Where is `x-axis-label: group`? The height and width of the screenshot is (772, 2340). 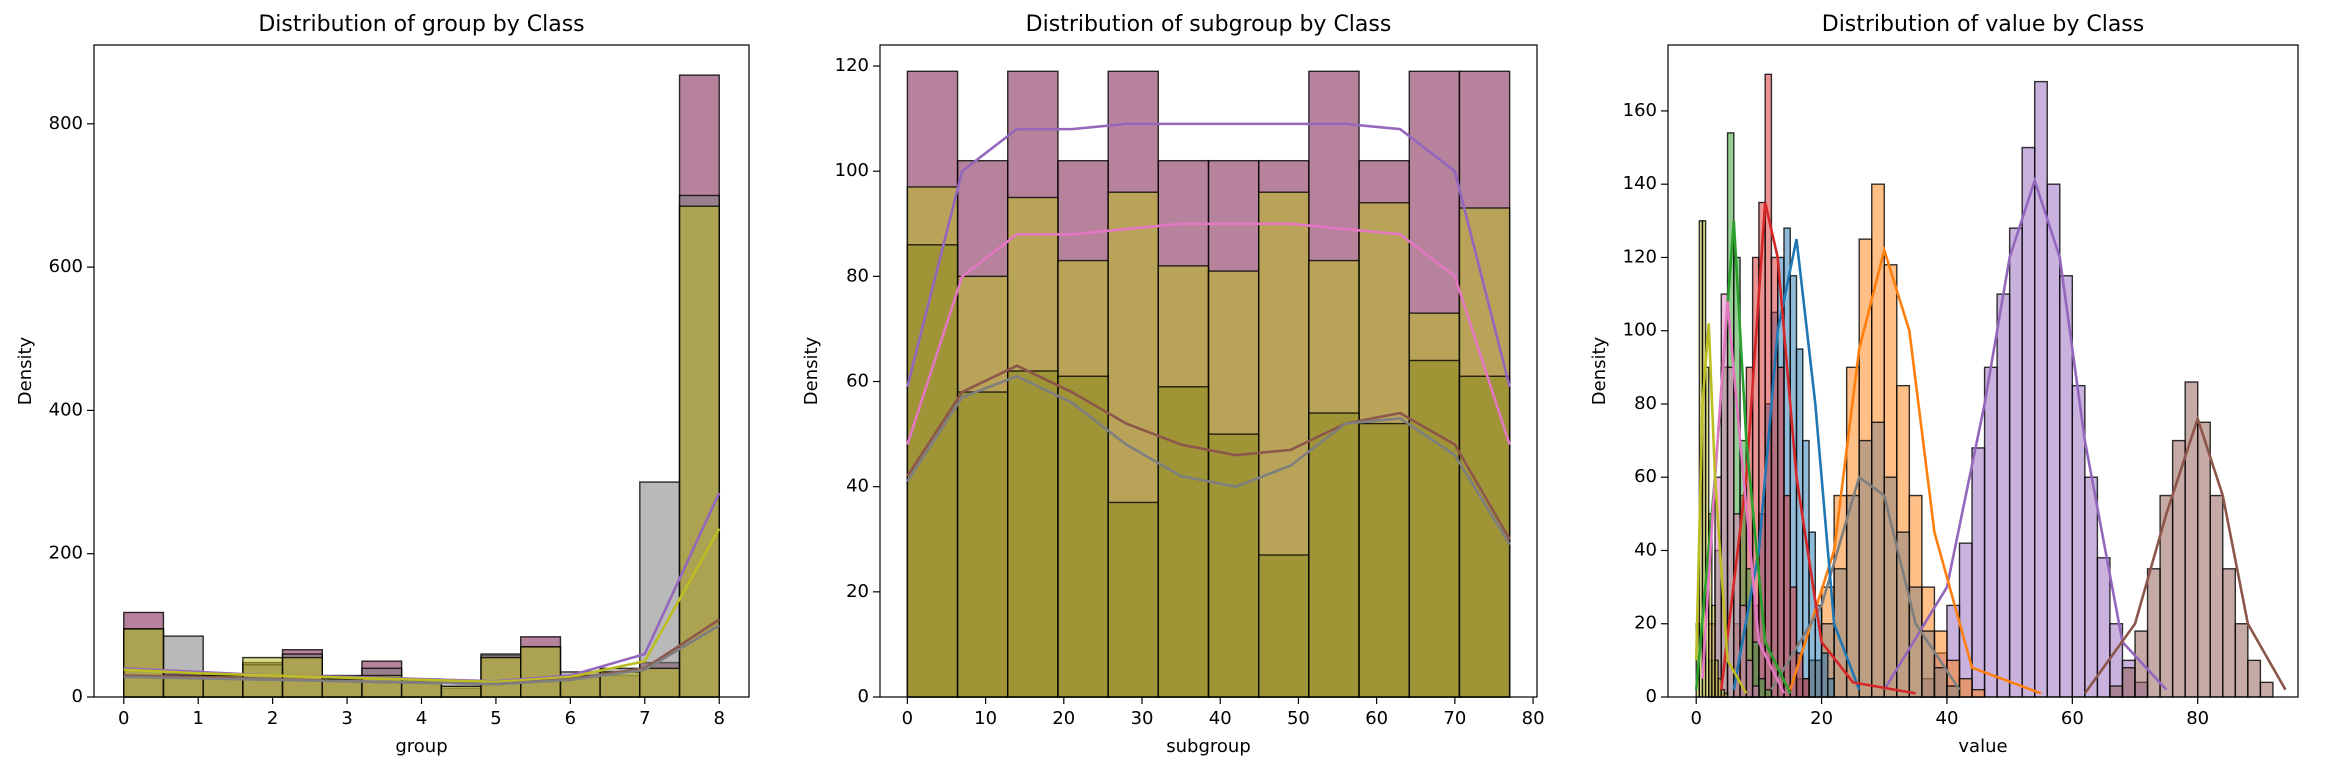
x-axis-label: group is located at coordinates (421, 746).